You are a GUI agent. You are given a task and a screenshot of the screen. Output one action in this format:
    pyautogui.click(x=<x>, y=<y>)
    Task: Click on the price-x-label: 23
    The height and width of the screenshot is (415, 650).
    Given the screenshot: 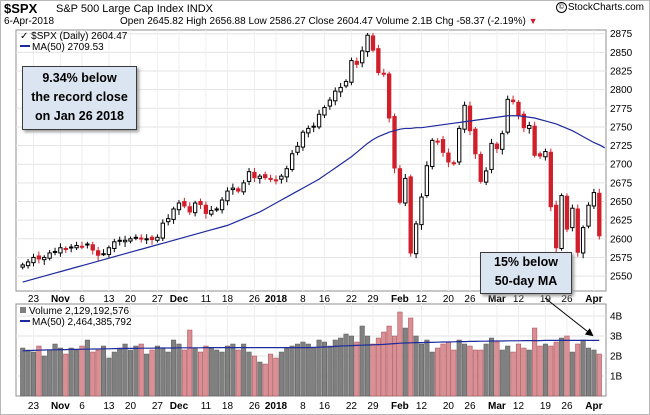 What is the action you would take?
    pyautogui.click(x=34, y=299)
    